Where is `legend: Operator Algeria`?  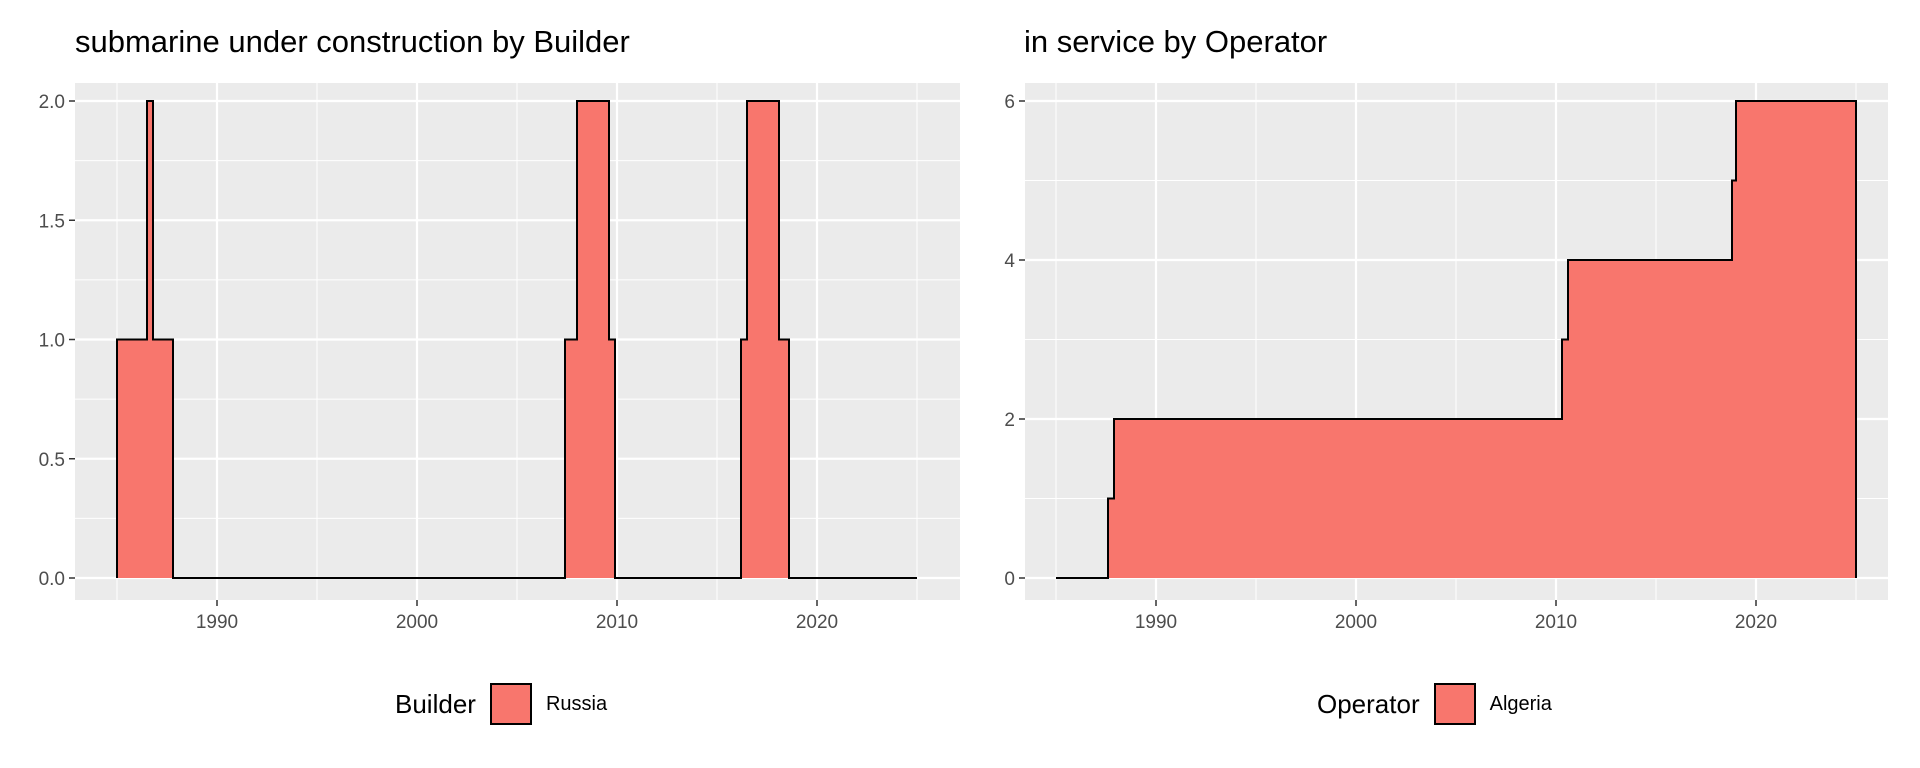
legend: Operator Algeria is located at coordinates (1434, 704).